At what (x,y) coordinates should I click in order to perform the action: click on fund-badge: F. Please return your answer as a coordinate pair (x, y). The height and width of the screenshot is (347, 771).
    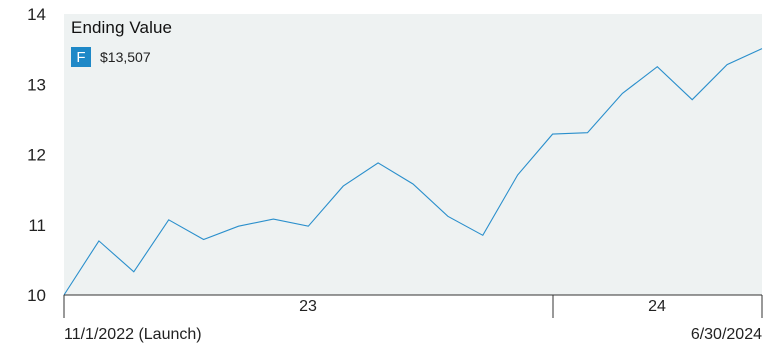
    Looking at the image, I should click on (81, 57).